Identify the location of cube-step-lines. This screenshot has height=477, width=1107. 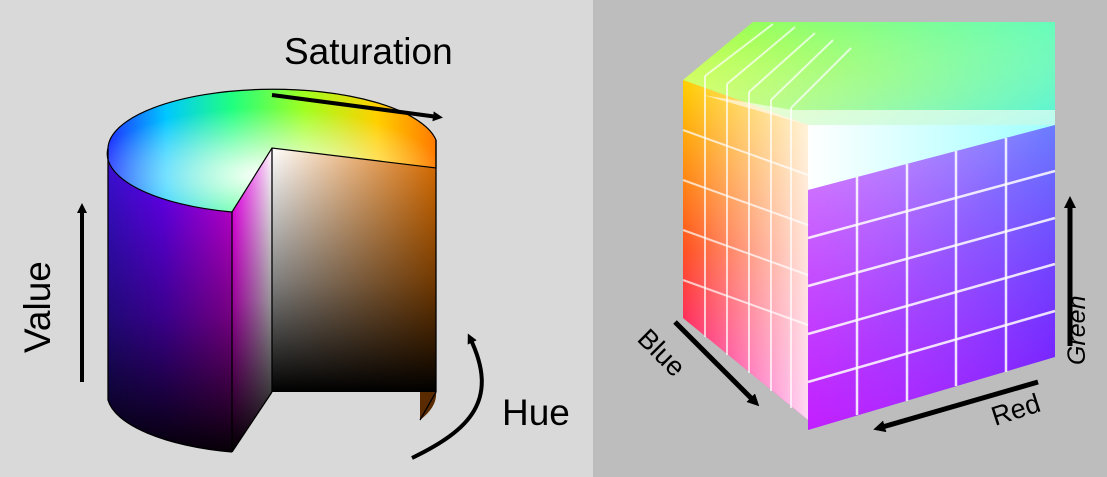
(767, 215).